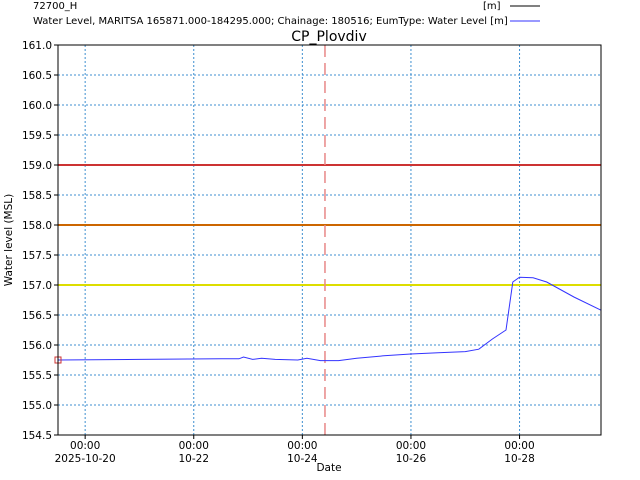 The image size is (640, 480). What do you see at coordinates (302, 459) in the screenshot?
I see `x-tick-date-label: 10-24` at bounding box center [302, 459].